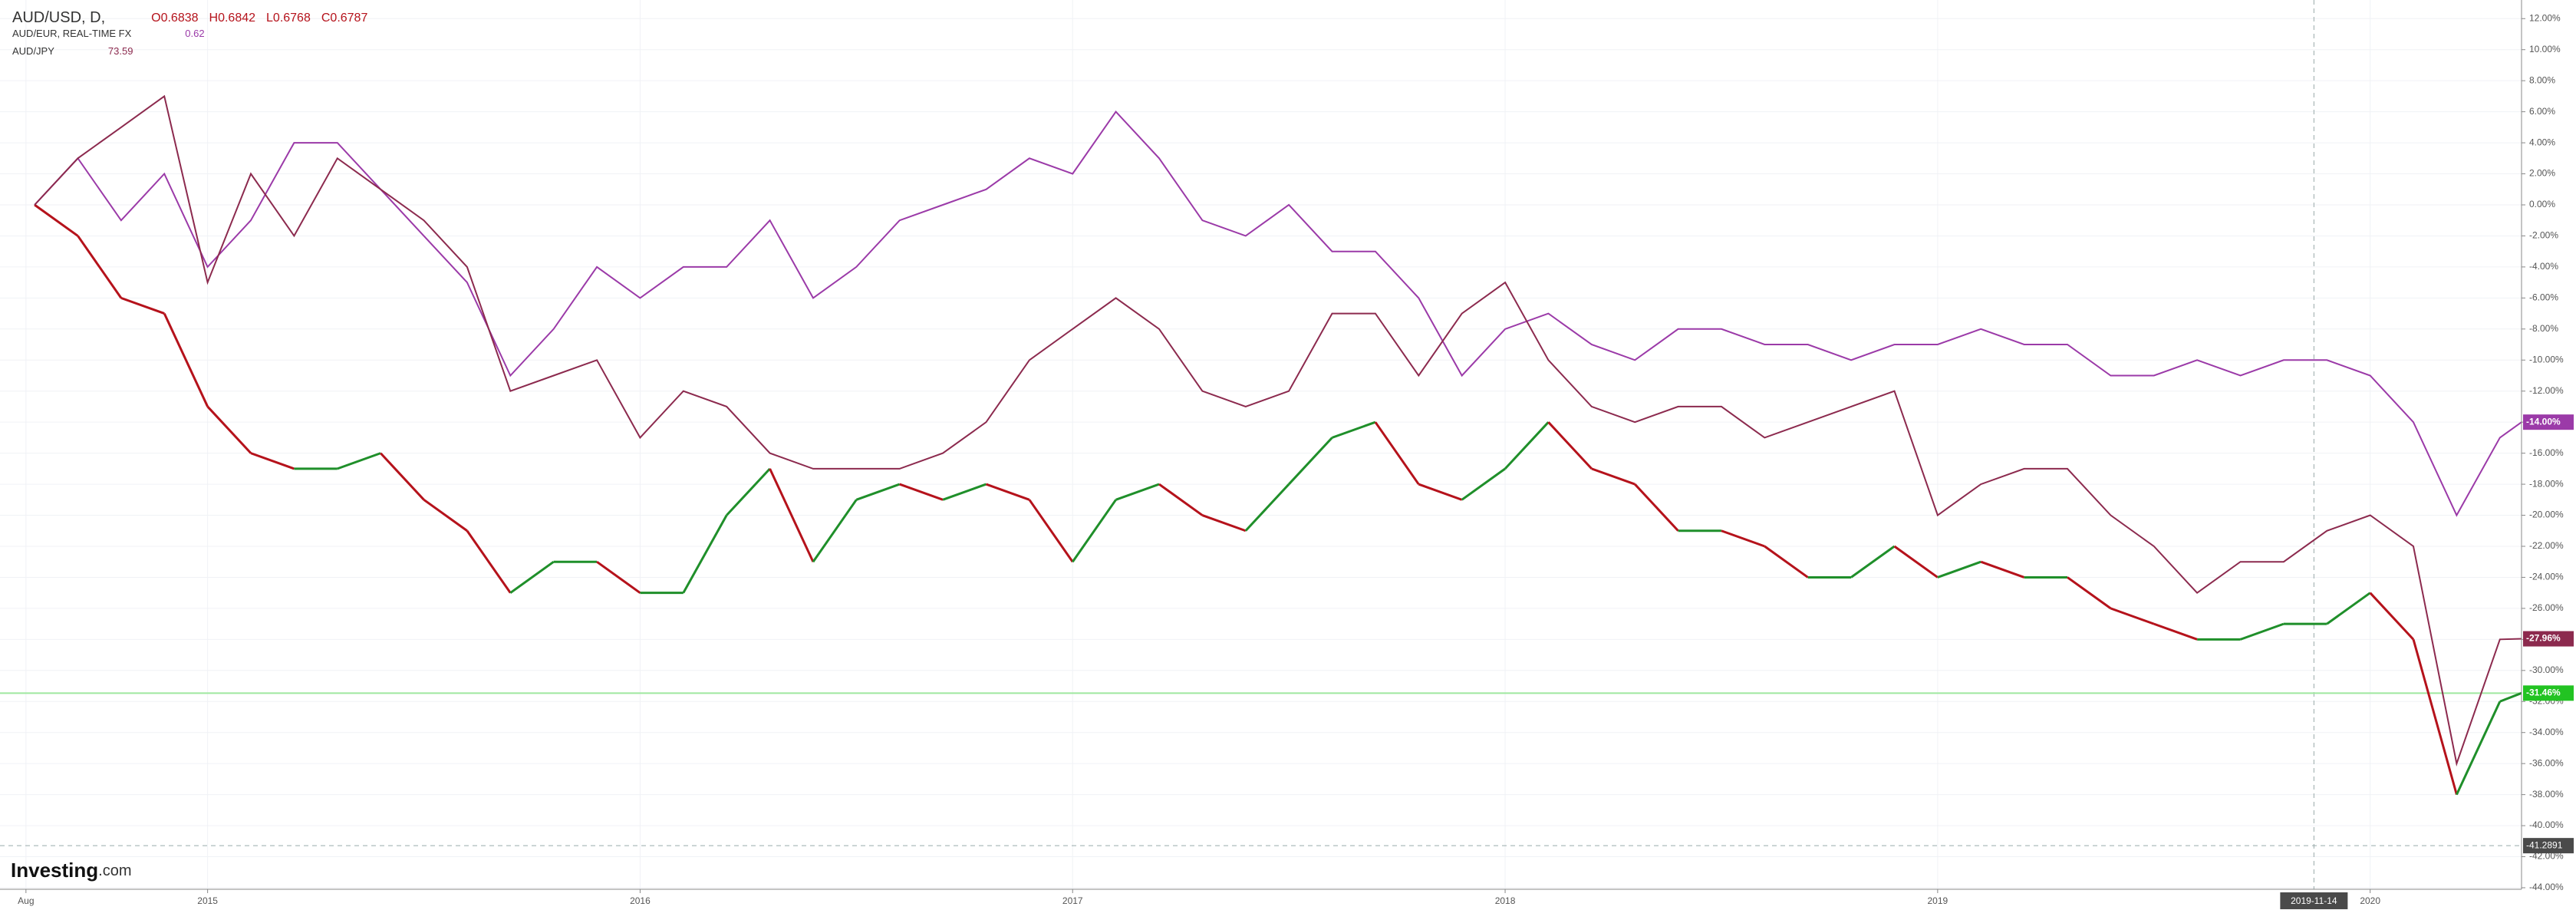 This screenshot has width=2576, height=910. I want to click on y-tick-label: -30.00%, so click(2546, 669).